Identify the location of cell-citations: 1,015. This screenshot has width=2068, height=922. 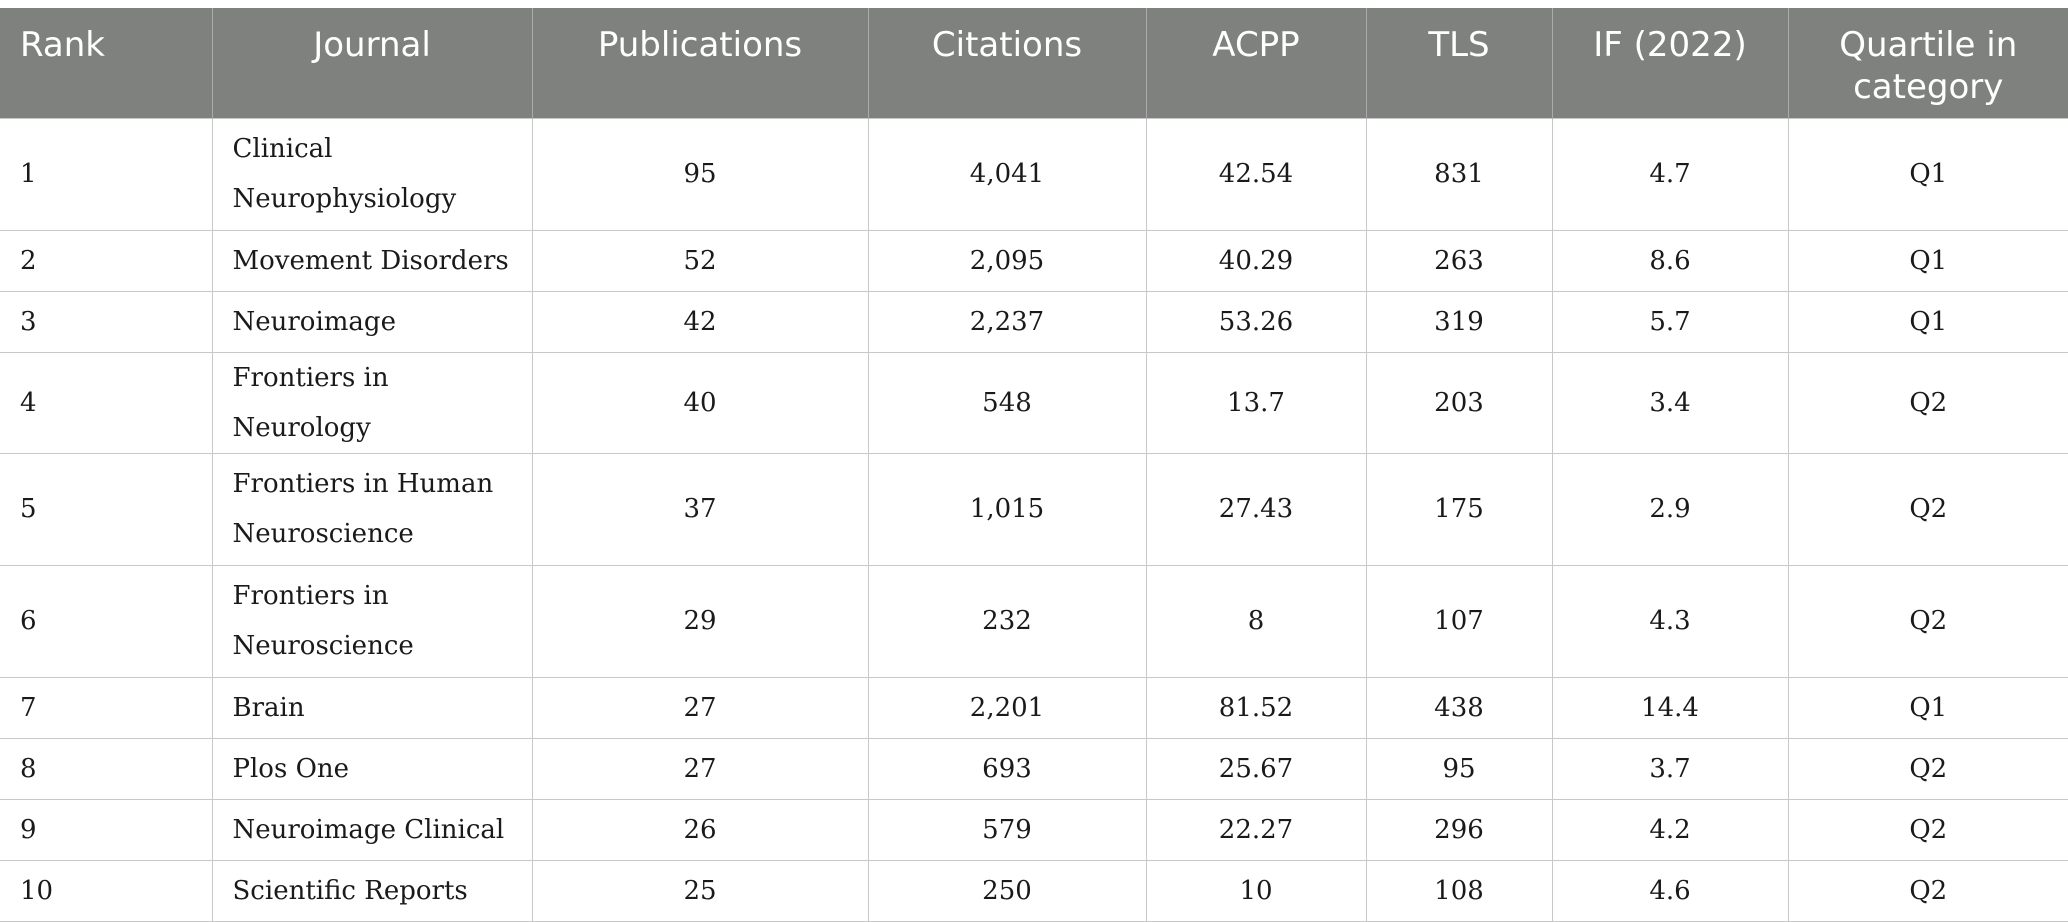
(1006, 509).